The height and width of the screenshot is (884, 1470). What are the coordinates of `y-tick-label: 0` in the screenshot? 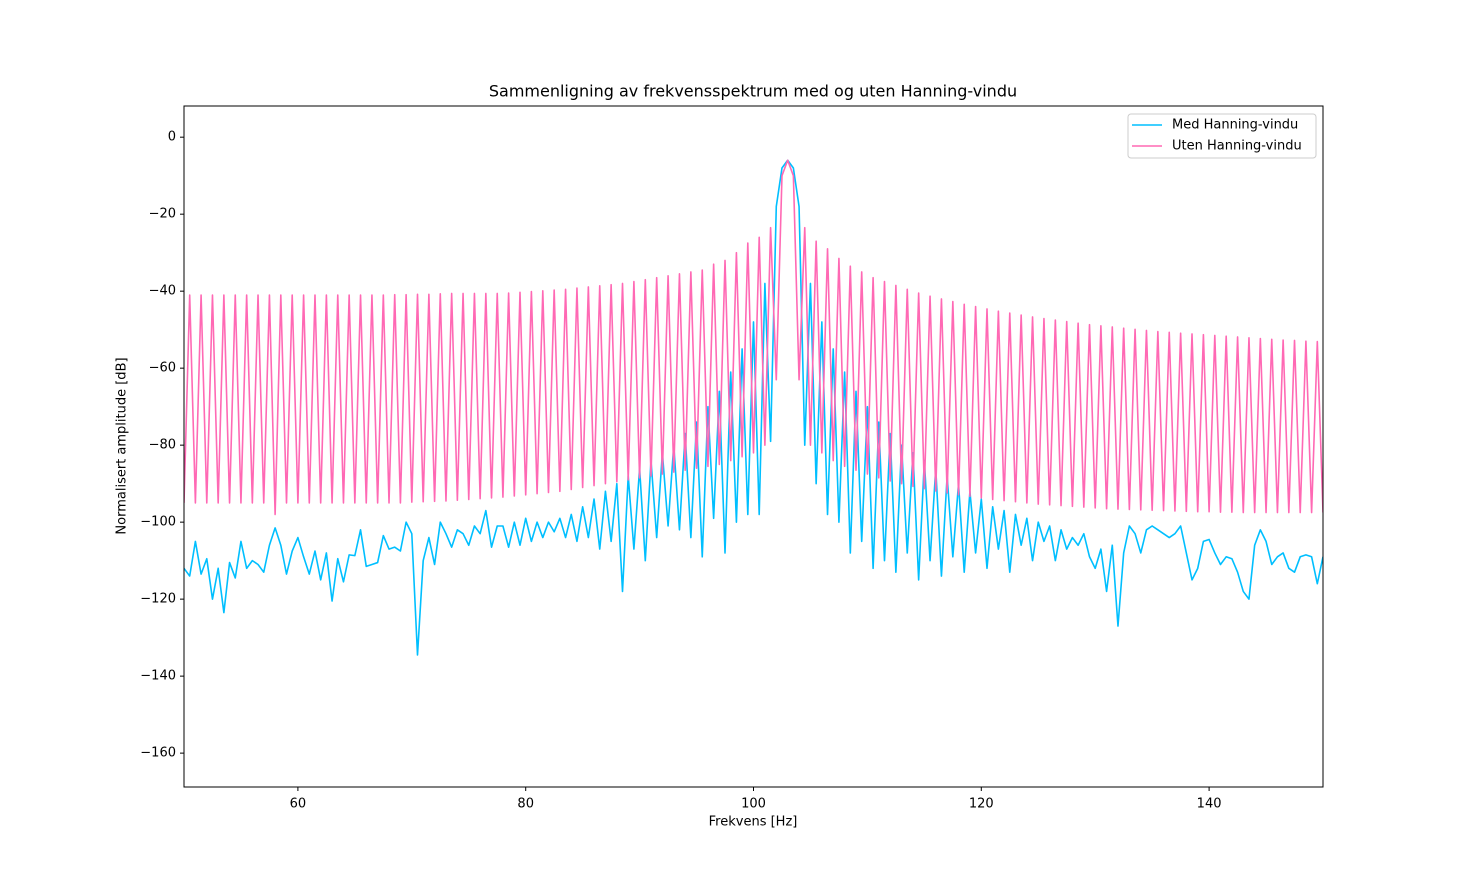 It's located at (172, 137).